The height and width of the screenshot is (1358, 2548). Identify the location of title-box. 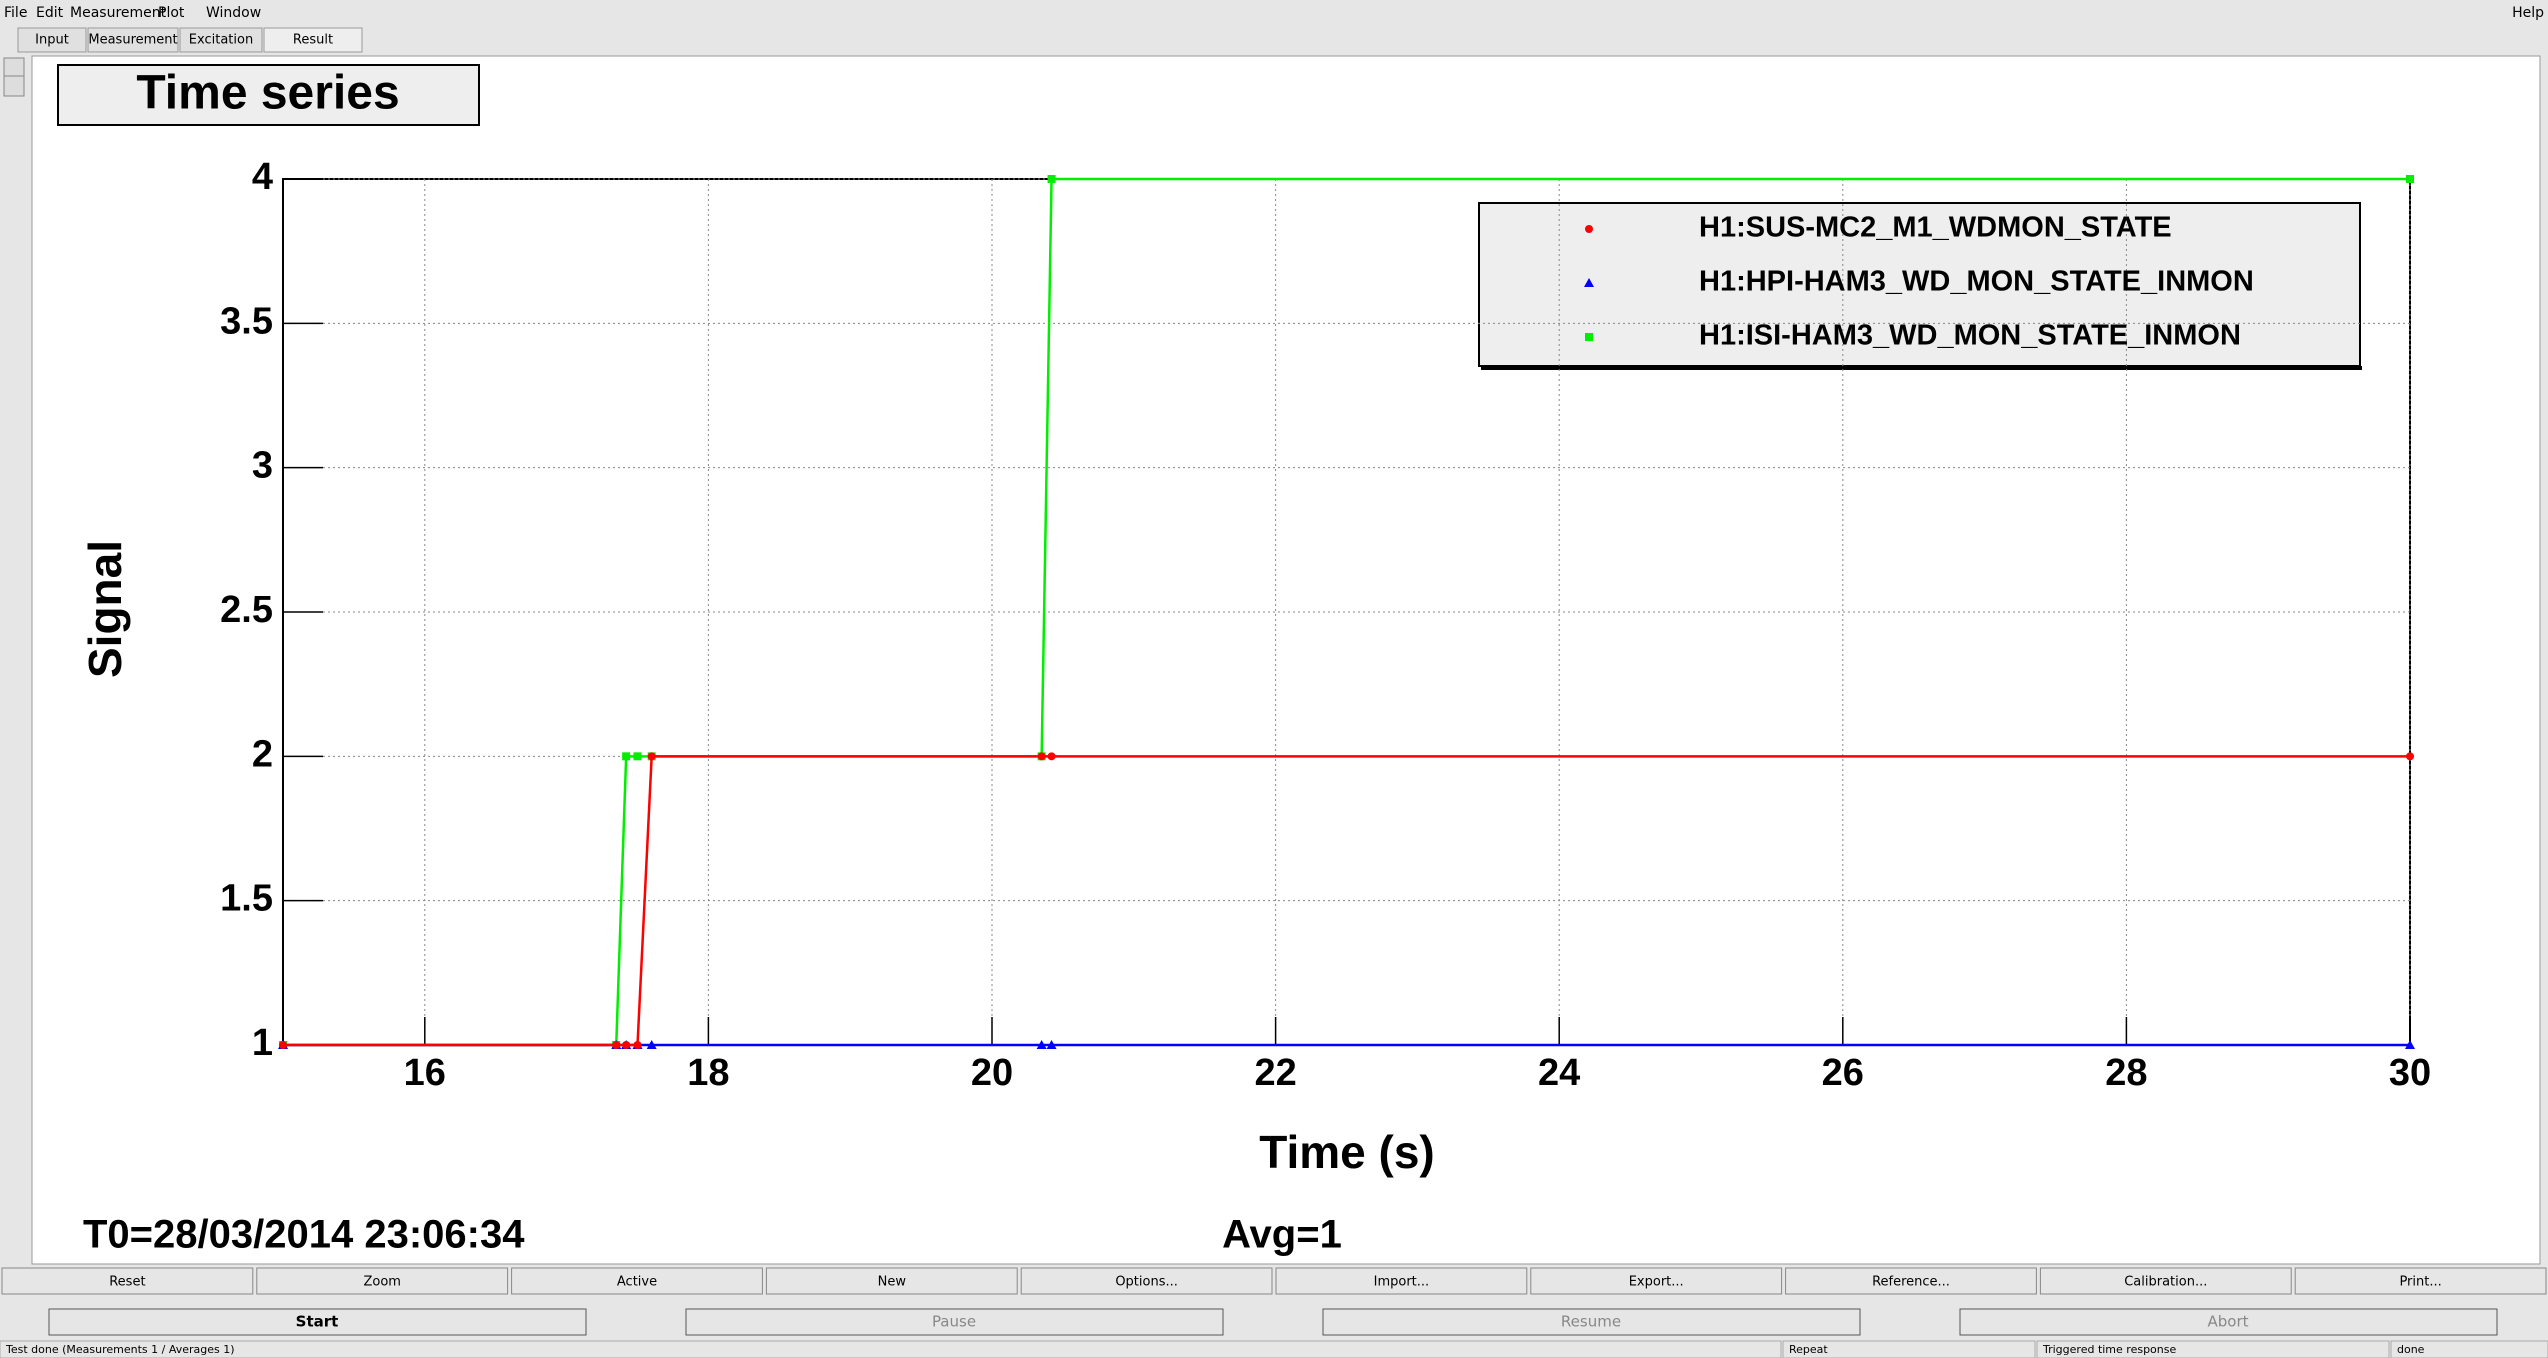
(268, 95).